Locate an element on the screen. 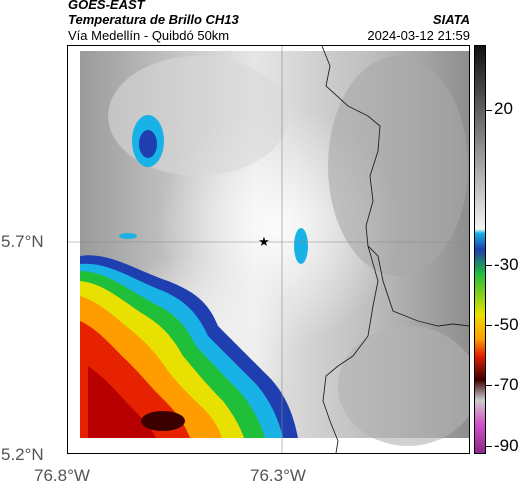 This screenshot has height=491, width=526. lon-label-76-3: 76.3°W is located at coordinates (278, 475).